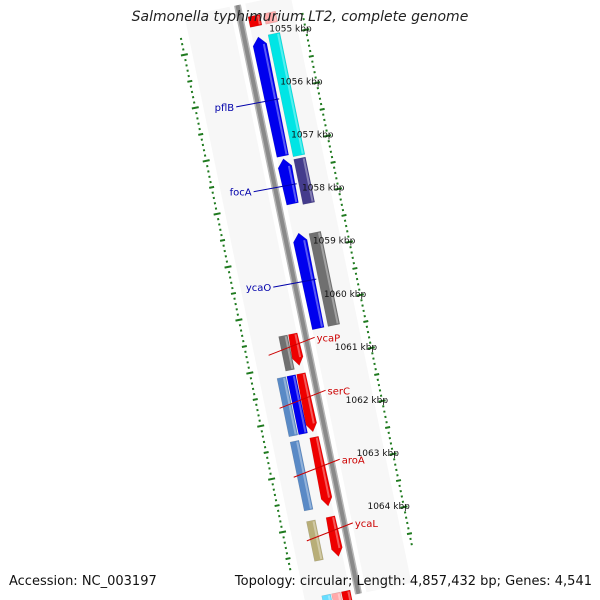  What do you see at coordinates (353, 460) in the screenshot?
I see `gene-label: aroA` at bounding box center [353, 460].